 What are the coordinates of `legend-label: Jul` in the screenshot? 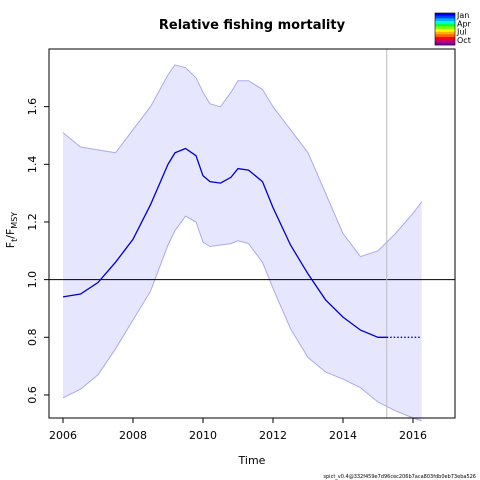 It's located at (461, 32).